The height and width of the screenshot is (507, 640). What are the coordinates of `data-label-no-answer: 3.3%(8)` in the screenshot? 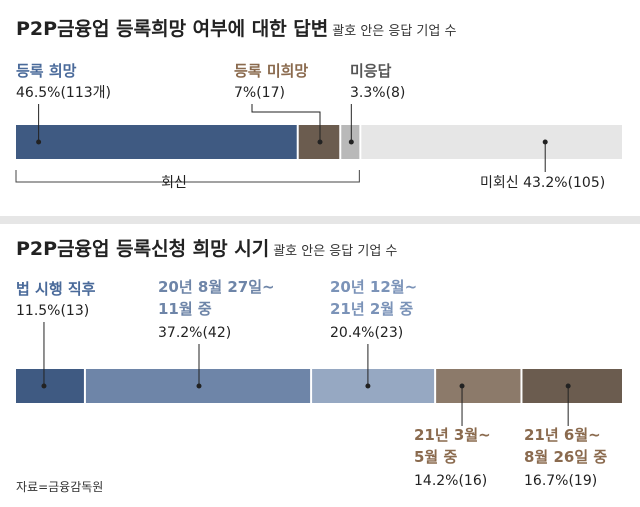 It's located at (378, 93).